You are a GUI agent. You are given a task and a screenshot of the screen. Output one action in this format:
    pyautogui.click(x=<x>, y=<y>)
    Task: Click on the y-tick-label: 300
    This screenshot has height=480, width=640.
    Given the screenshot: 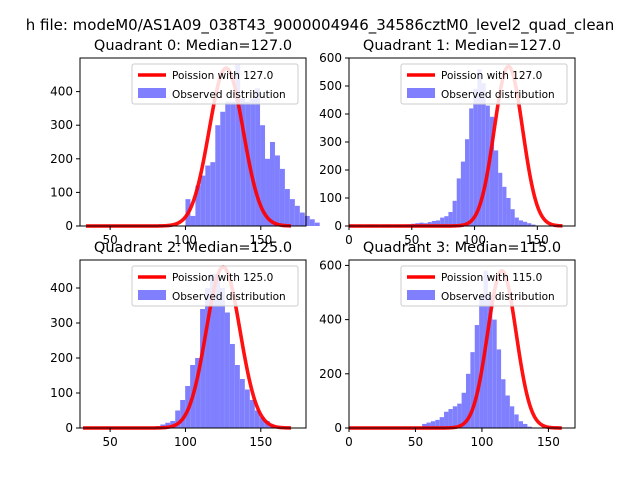 What is the action you would take?
    pyautogui.click(x=61, y=125)
    